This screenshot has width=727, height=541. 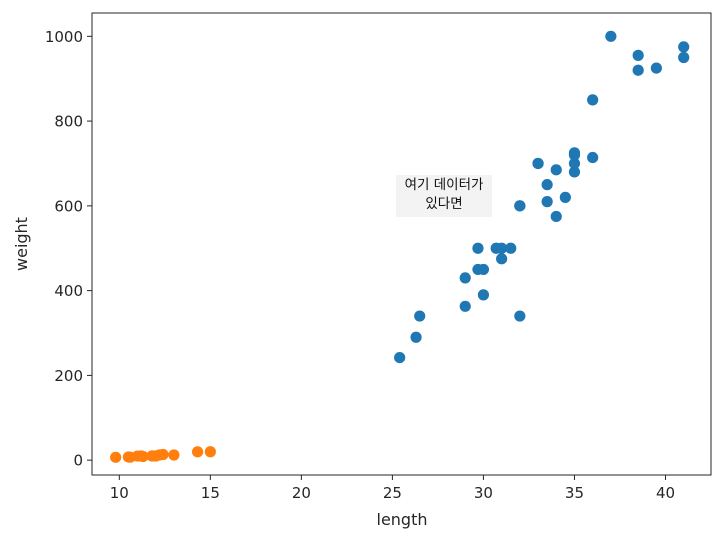 I want to click on y-tick-label: 0, so click(x=78, y=461).